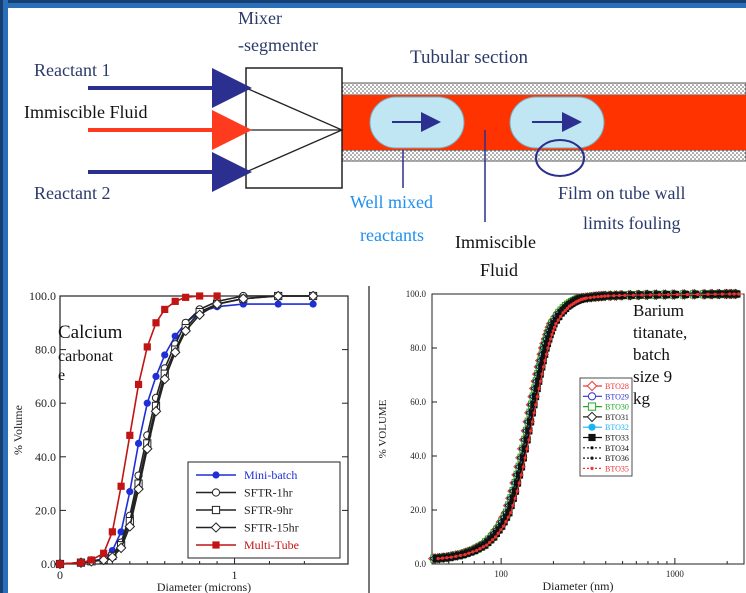 The height and width of the screenshot is (593, 746). Describe the element at coordinates (617, 448) in the screenshot. I see `legend-label: BTO34` at that location.